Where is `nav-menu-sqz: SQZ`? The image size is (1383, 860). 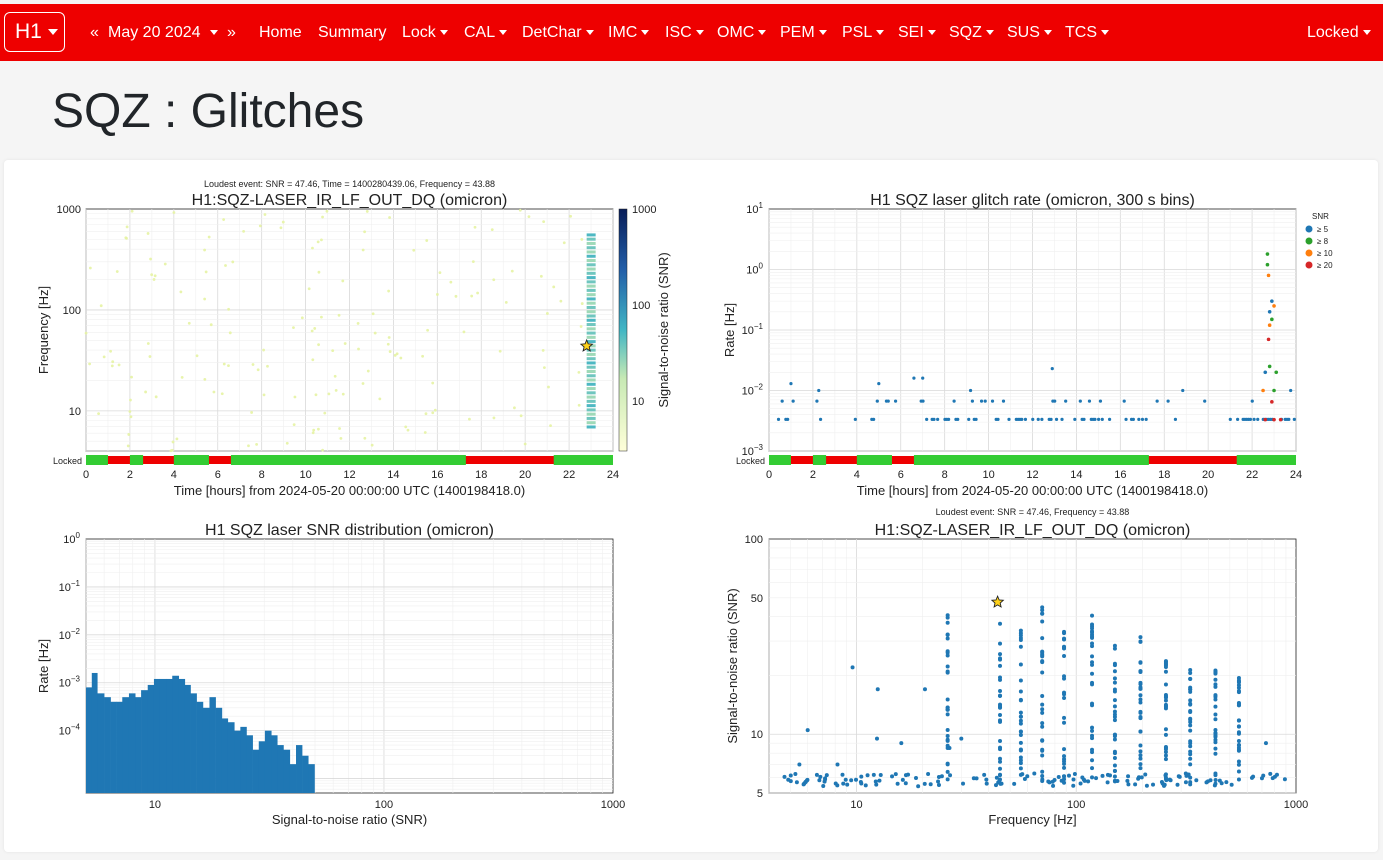 nav-menu-sqz: SQZ is located at coordinates (971, 32).